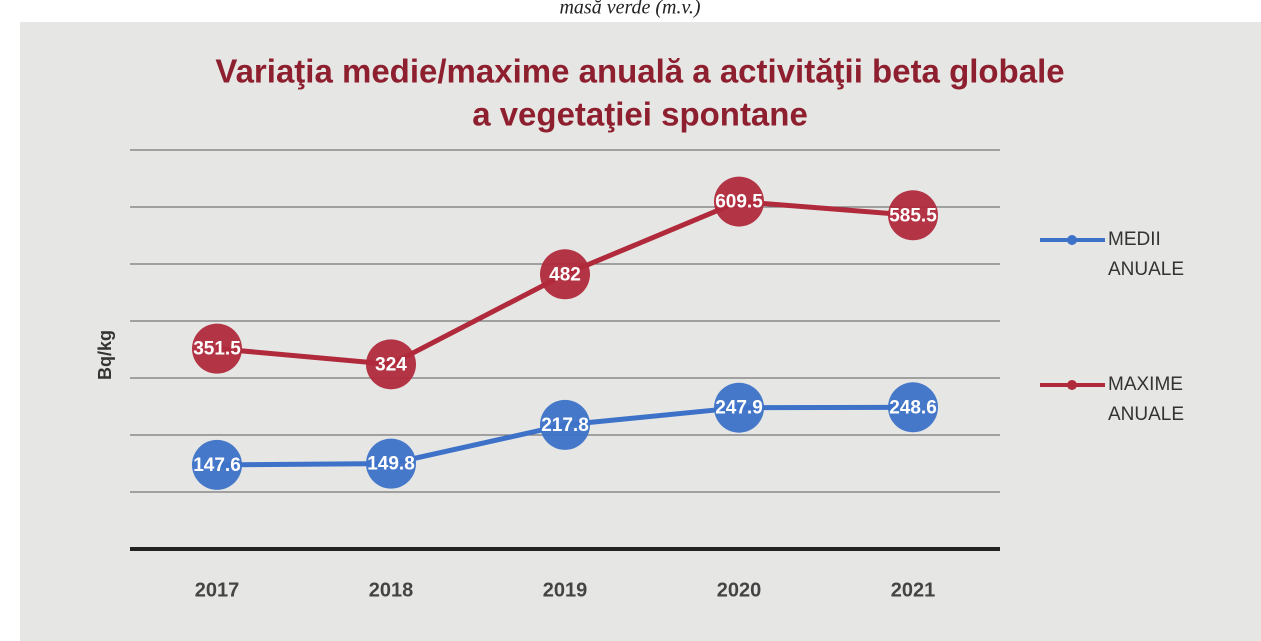  Describe the element at coordinates (629, 9) in the screenshot. I see `caption: masă verde (m.v.)` at that location.